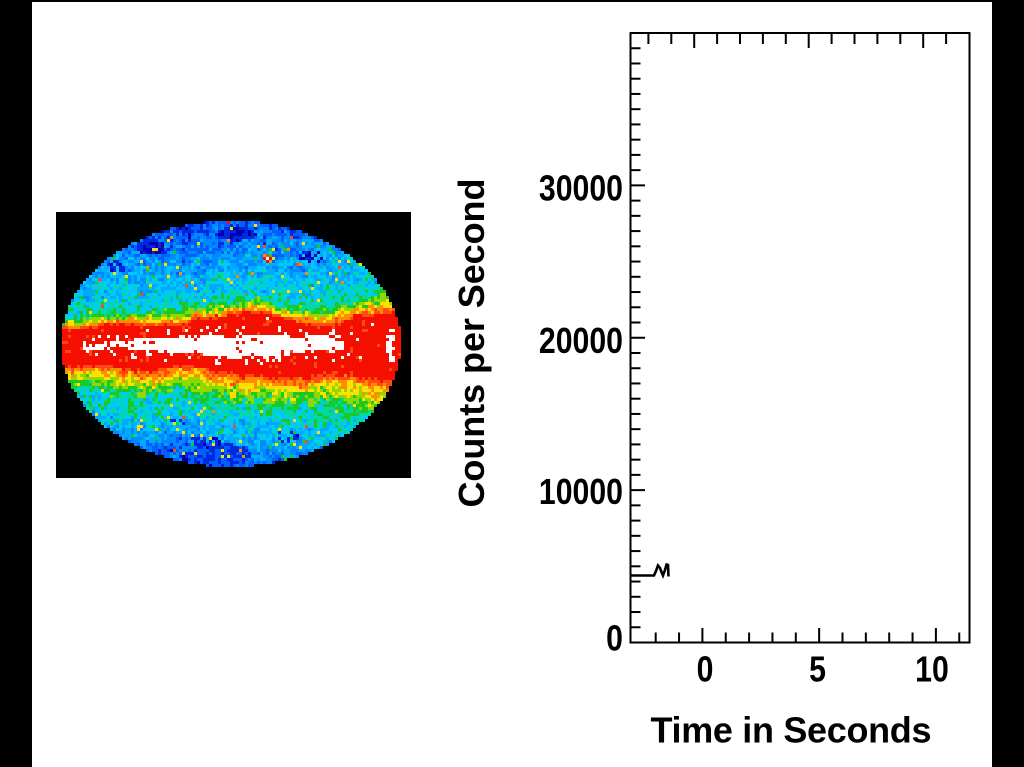 This screenshot has width=1024, height=767. I want to click on svg-text: 10000, so click(581, 493).